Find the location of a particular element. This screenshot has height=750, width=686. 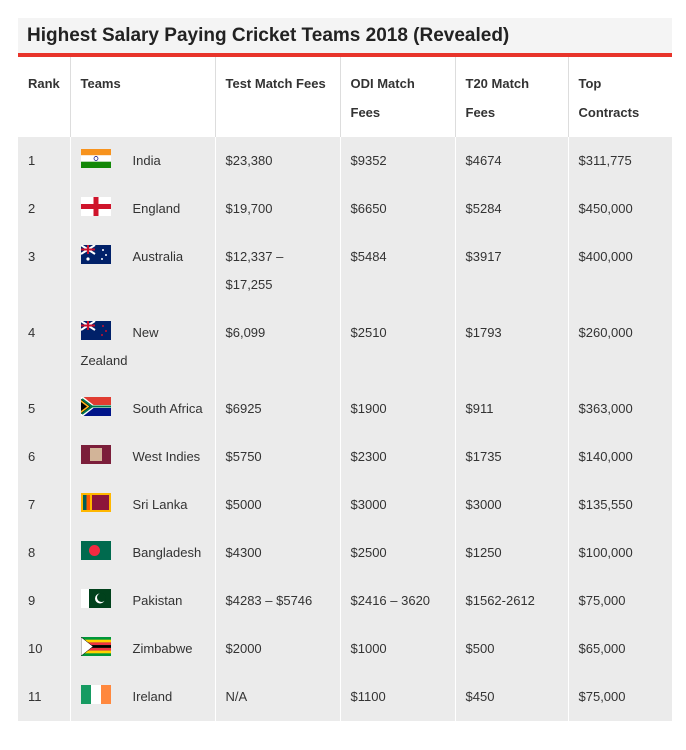

table-cell: $2500 is located at coordinates (397, 553).